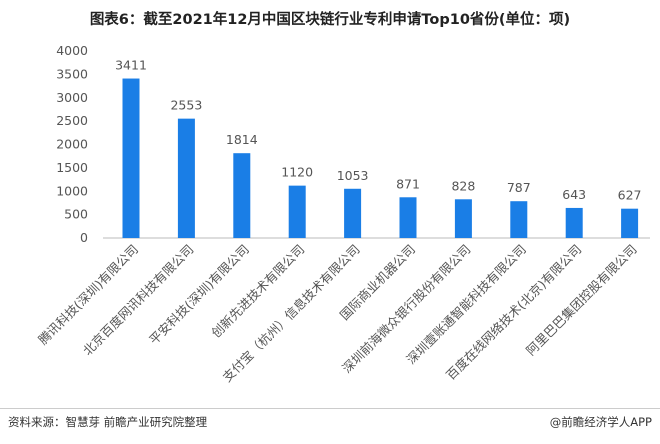 The image size is (660, 444). Describe the element at coordinates (72, 167) in the screenshot. I see `y-tick-label: 1500` at that location.